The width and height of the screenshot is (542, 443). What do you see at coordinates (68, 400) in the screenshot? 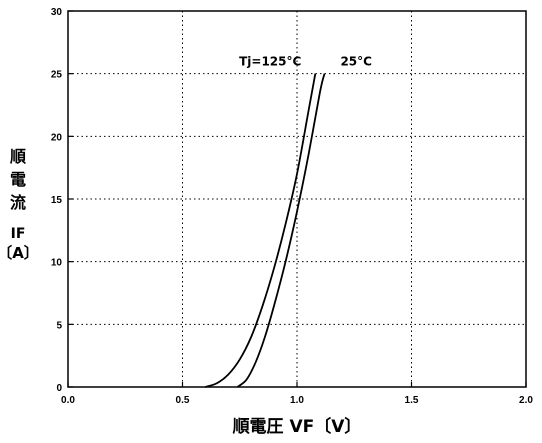
I see `x-tick-label: 0.0` at bounding box center [68, 400].